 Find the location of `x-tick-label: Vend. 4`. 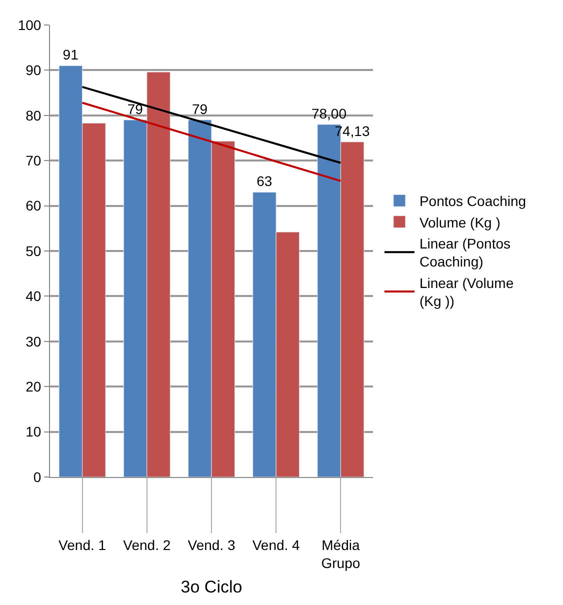

x-tick-label: Vend. 4 is located at coordinates (276, 544).